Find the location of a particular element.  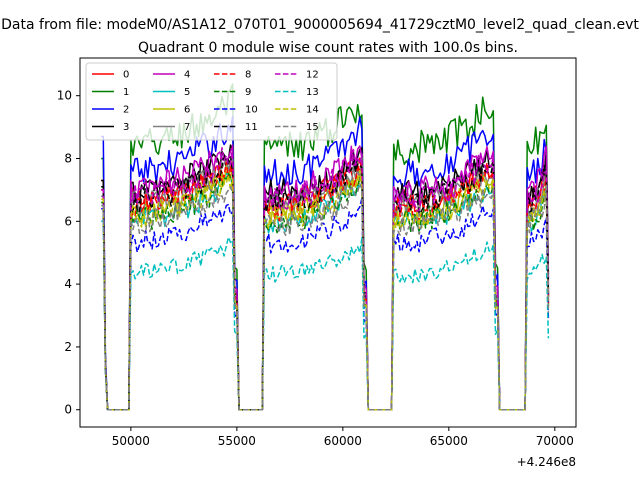

y-tick-label: 10 is located at coordinates (64, 96).